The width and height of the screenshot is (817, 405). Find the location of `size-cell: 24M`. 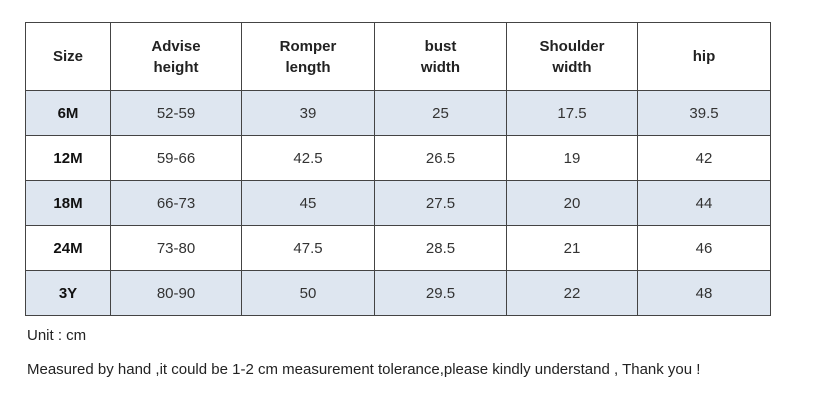

size-cell: 24M is located at coordinates (68, 248).